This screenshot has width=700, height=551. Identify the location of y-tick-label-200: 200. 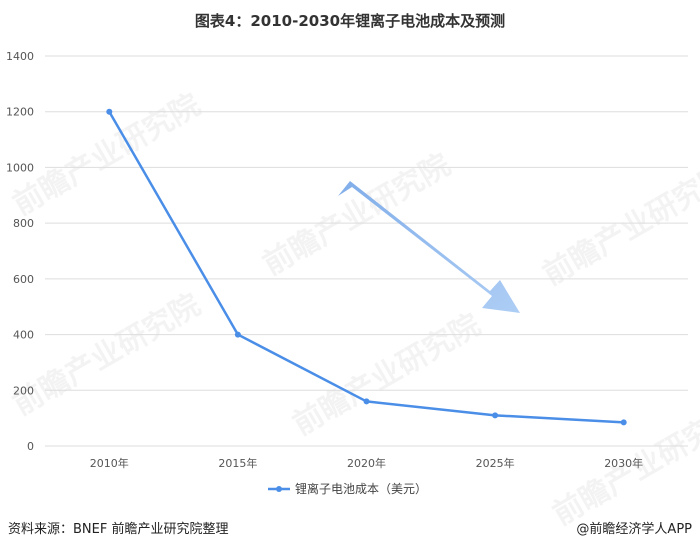
(23, 390).